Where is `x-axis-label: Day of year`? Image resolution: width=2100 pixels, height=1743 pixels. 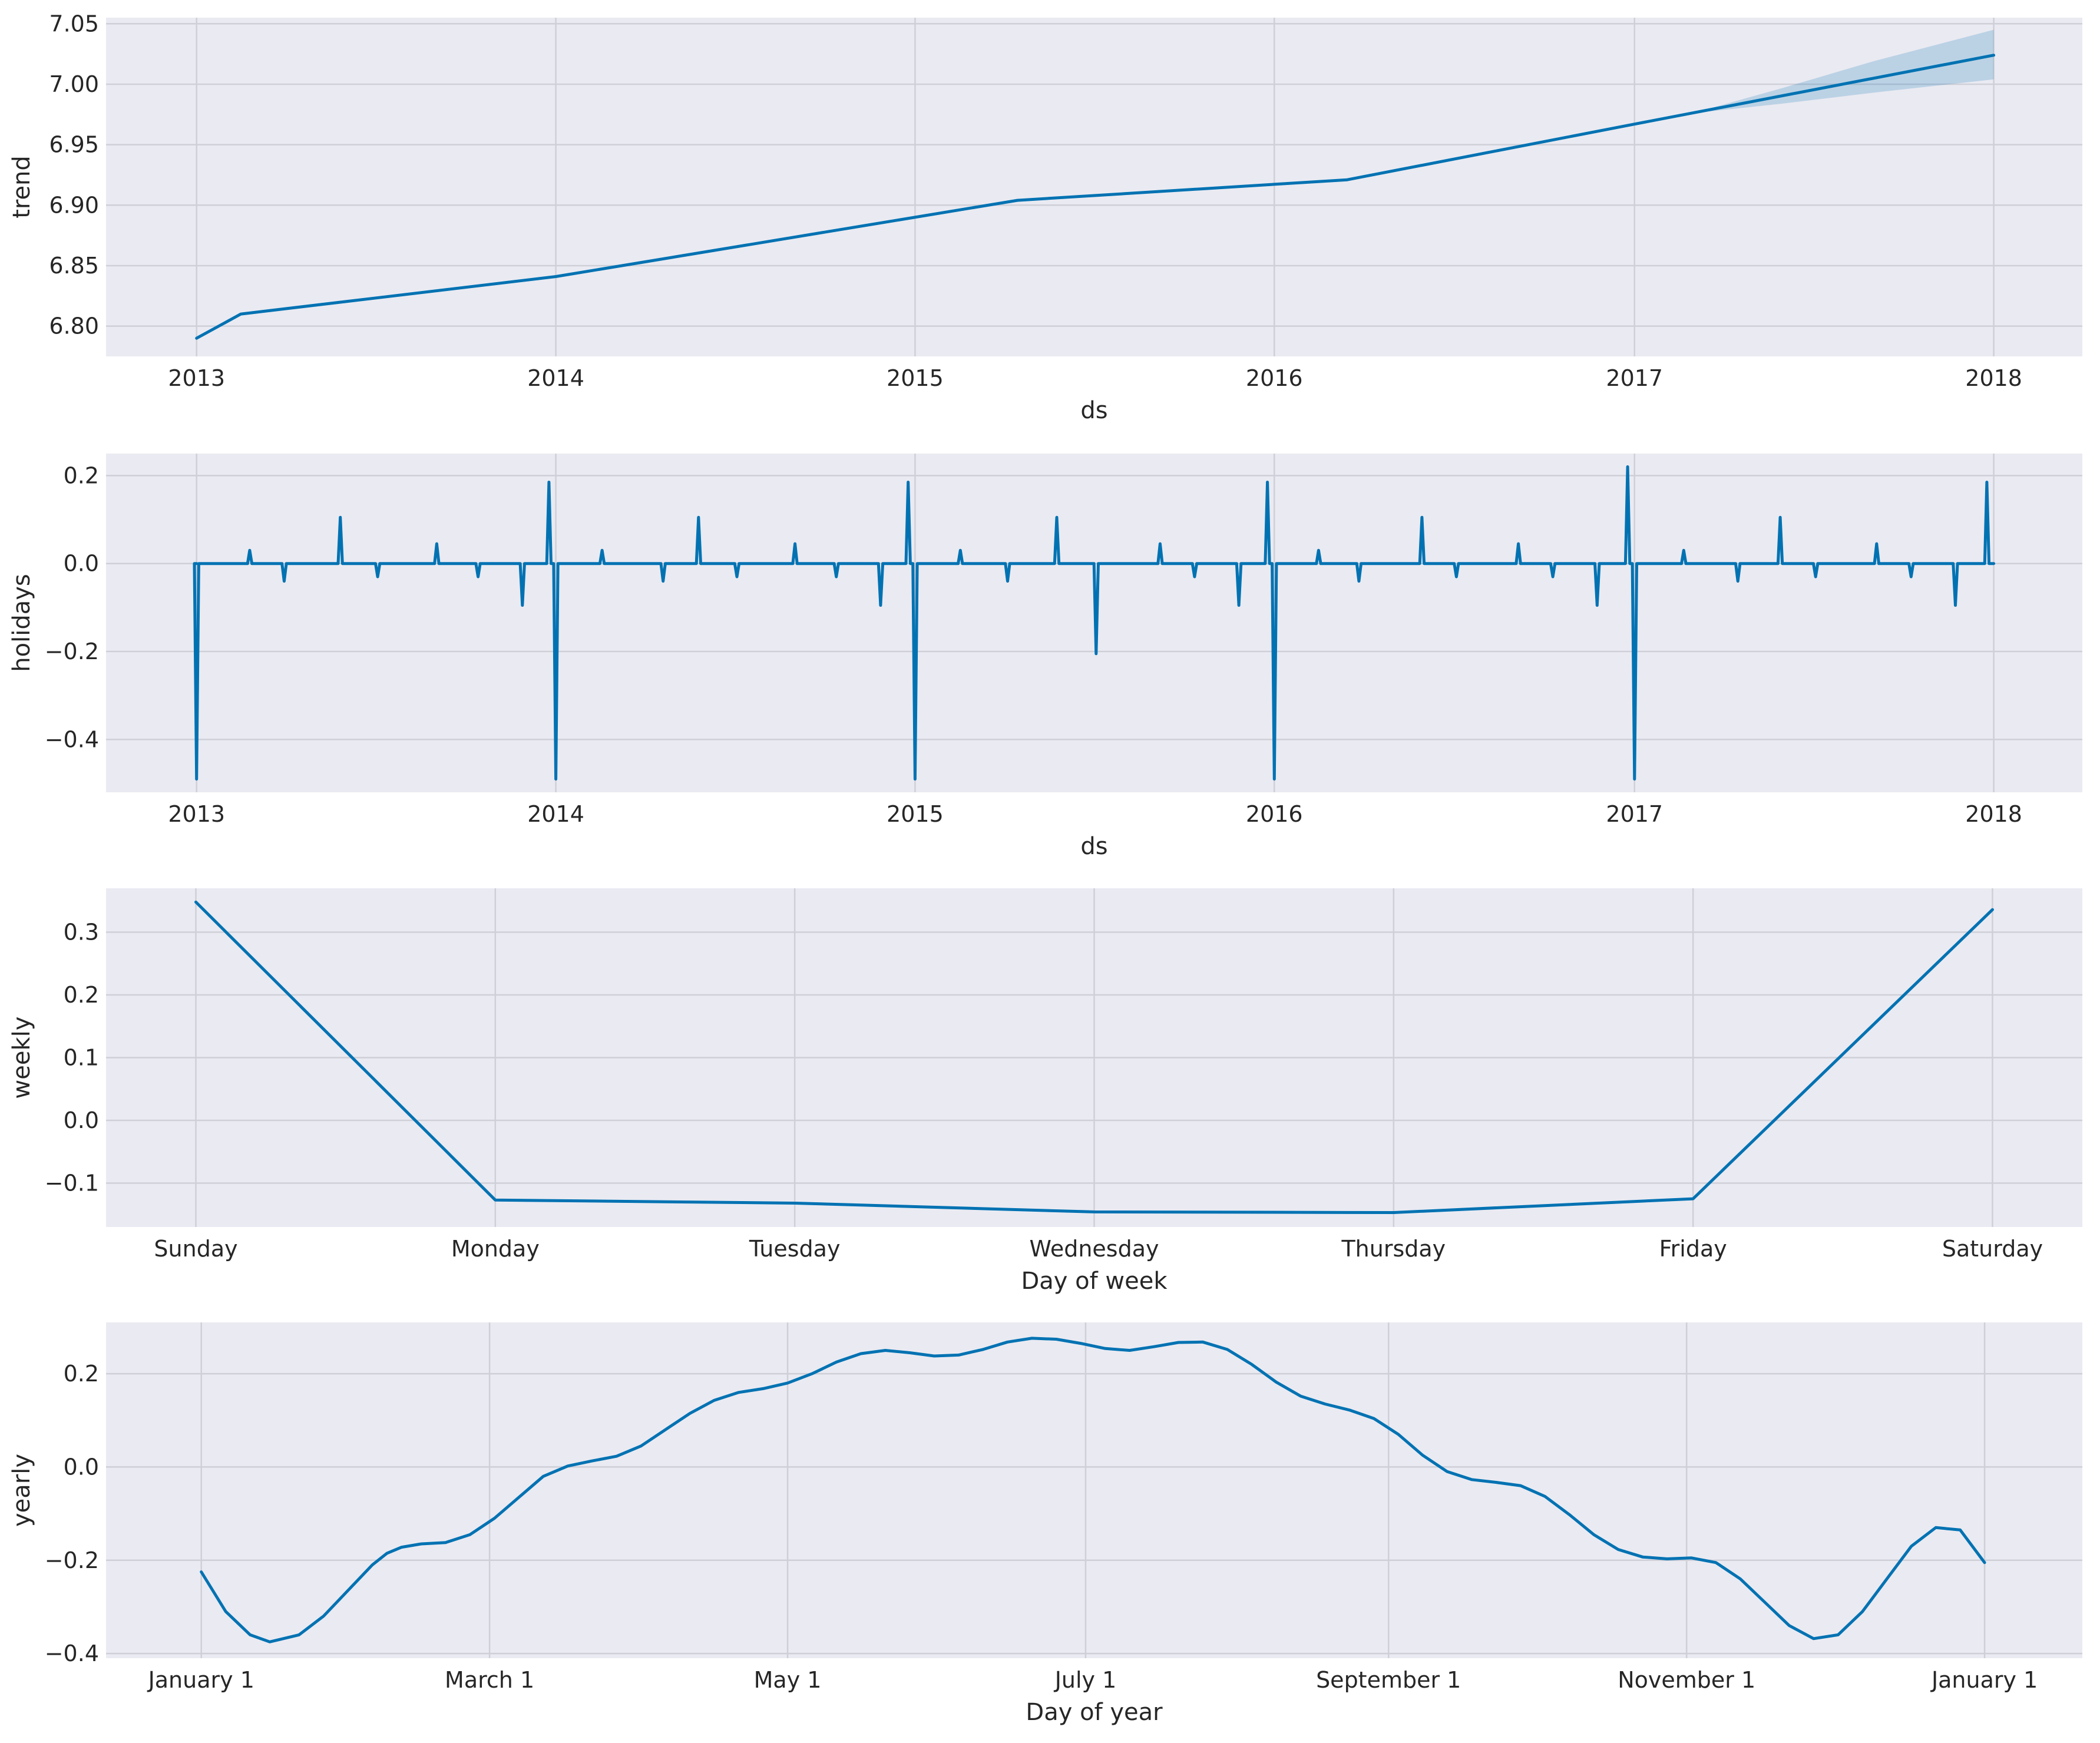
x-axis-label: Day of year is located at coordinates (1094, 1712).